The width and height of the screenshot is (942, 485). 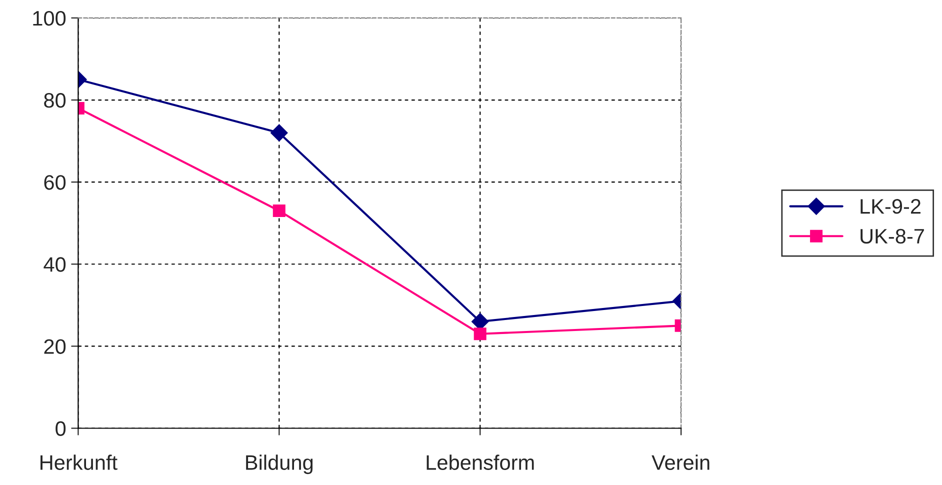 I want to click on y-tick-label: 40, so click(x=55, y=264).